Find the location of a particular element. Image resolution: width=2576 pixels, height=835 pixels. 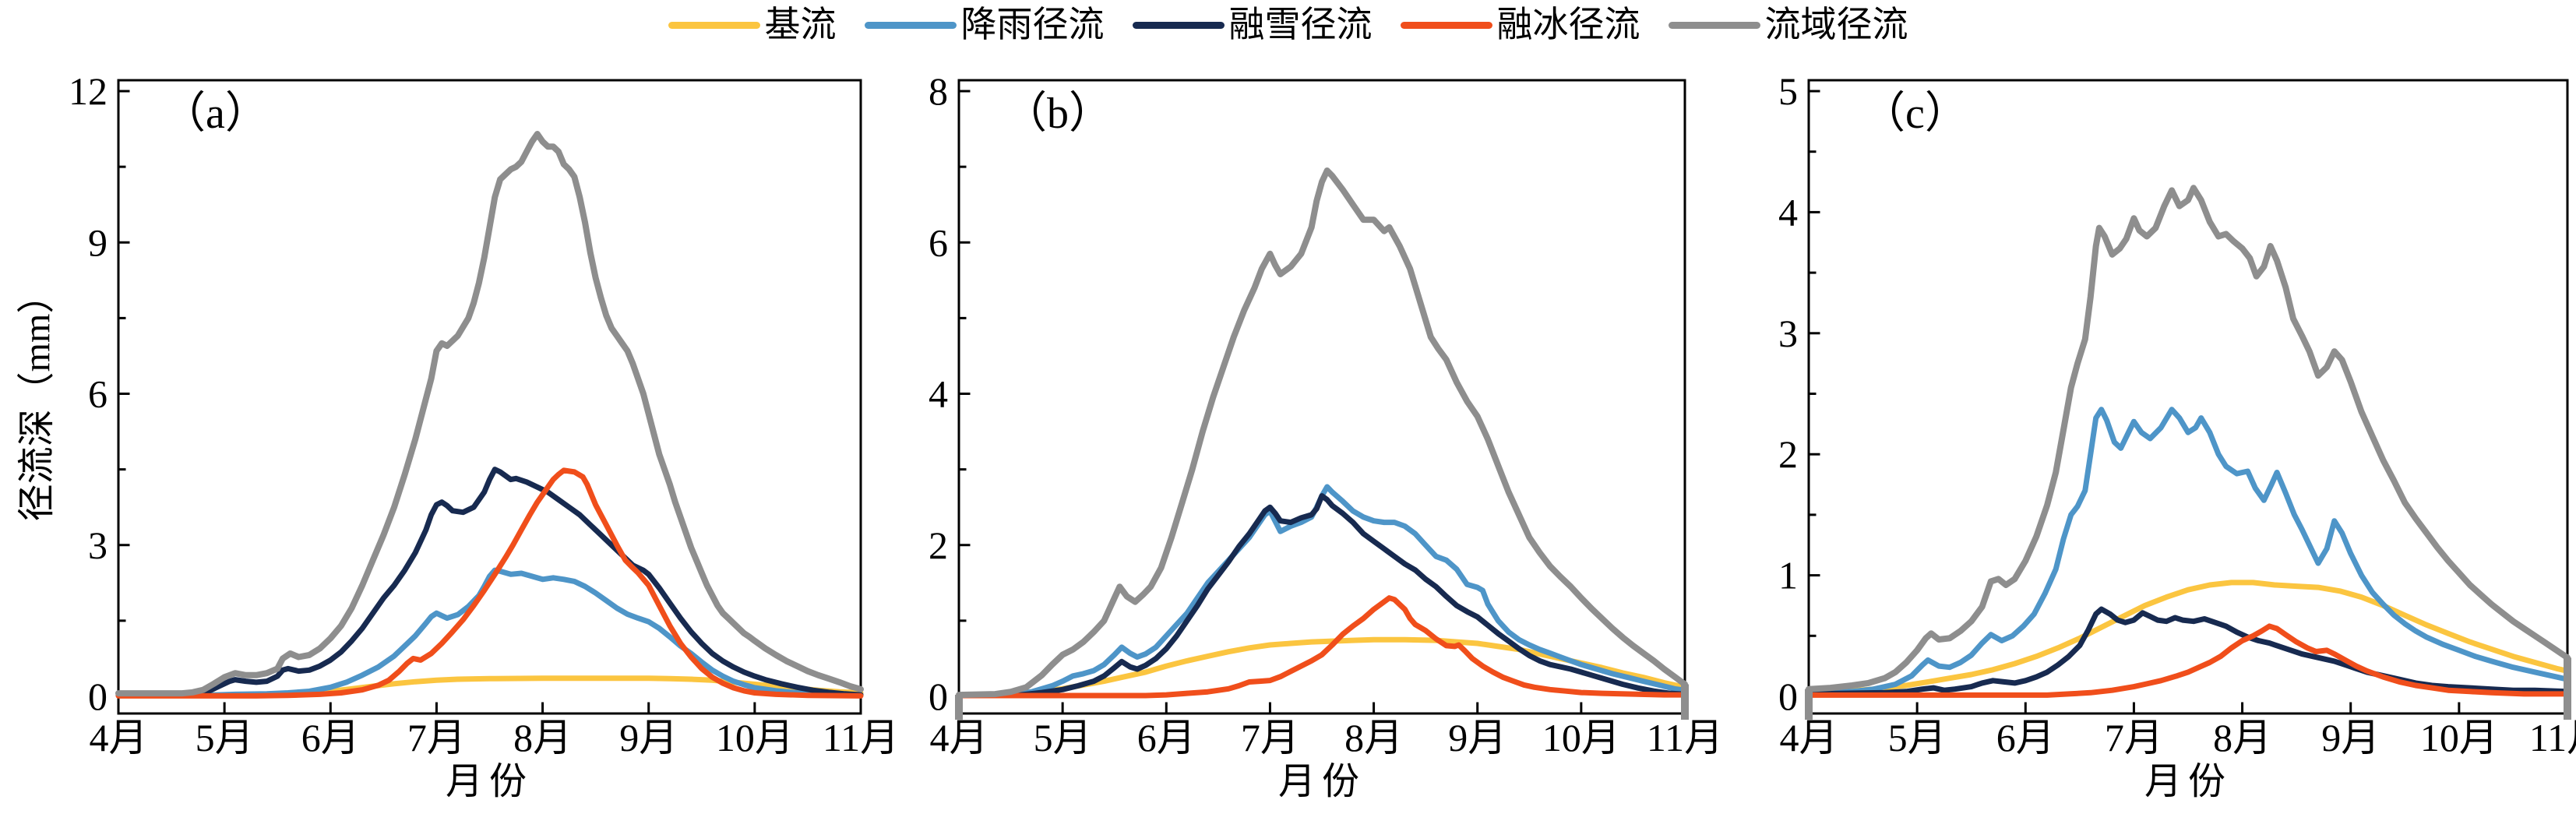

legend-item-snowmelt_runoff: 融雪径流 is located at coordinates (1252, 24).